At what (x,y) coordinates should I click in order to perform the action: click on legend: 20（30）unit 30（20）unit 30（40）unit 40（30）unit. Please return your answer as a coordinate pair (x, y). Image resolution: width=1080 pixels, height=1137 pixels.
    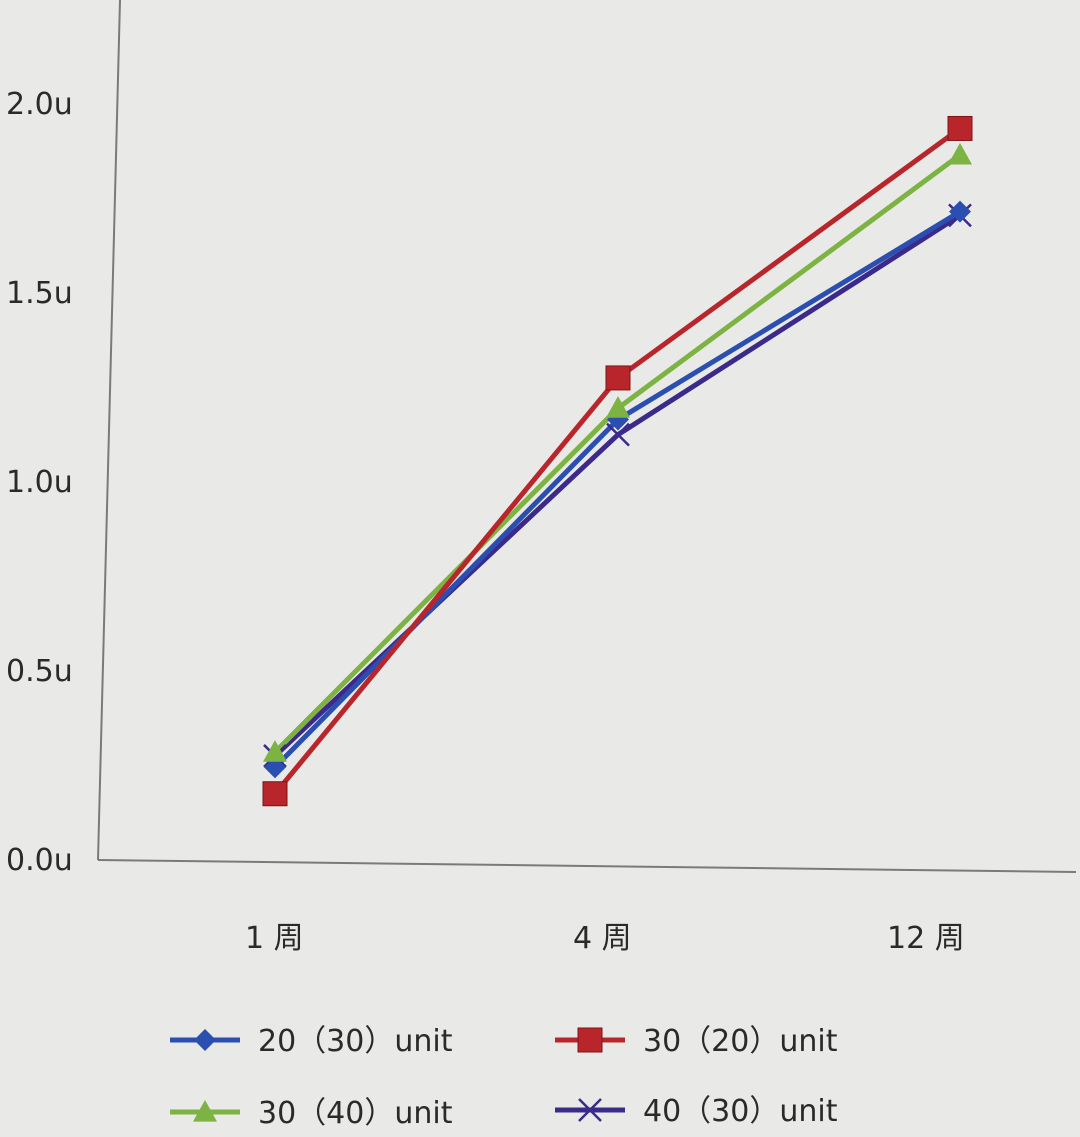
    Looking at the image, I should click on (504, 1077).